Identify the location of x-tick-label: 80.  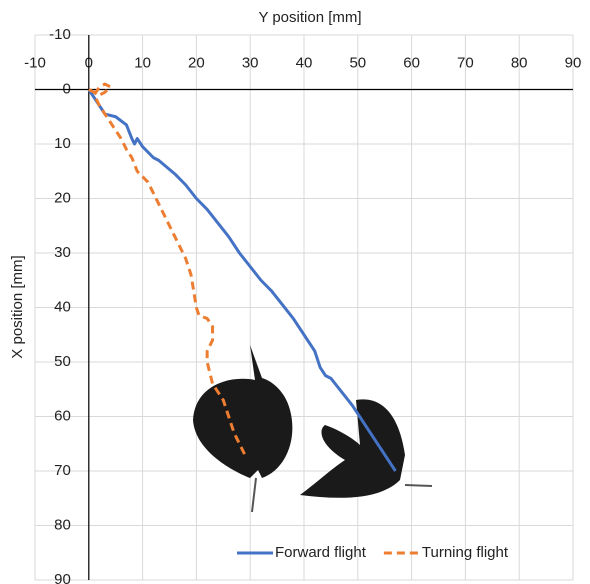
(519, 62).